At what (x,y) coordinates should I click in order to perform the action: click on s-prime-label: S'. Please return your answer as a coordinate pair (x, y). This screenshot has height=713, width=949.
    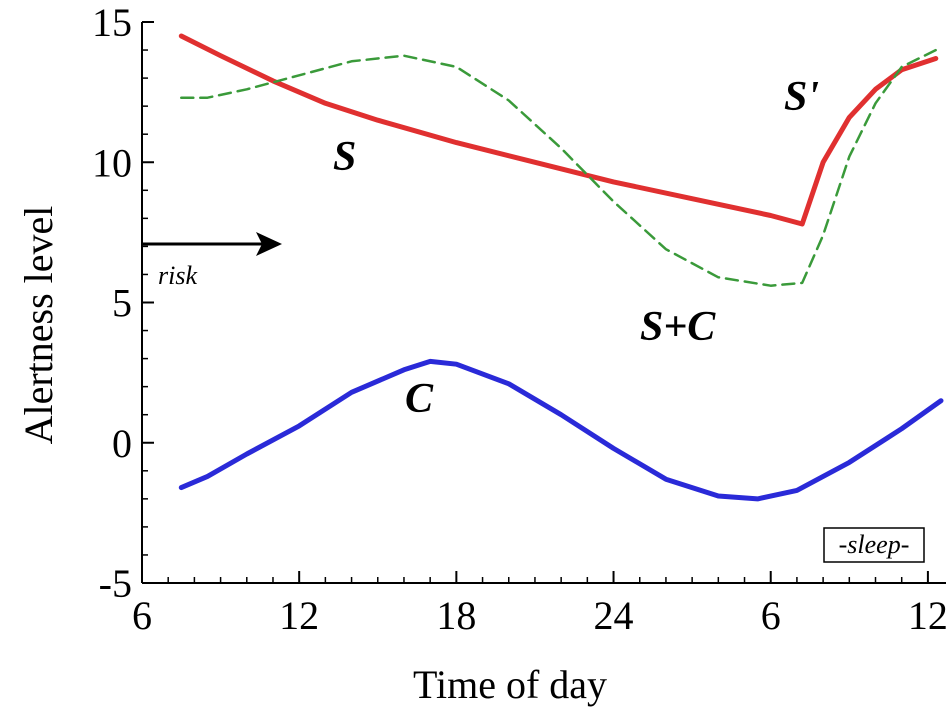
    Looking at the image, I should click on (801, 97).